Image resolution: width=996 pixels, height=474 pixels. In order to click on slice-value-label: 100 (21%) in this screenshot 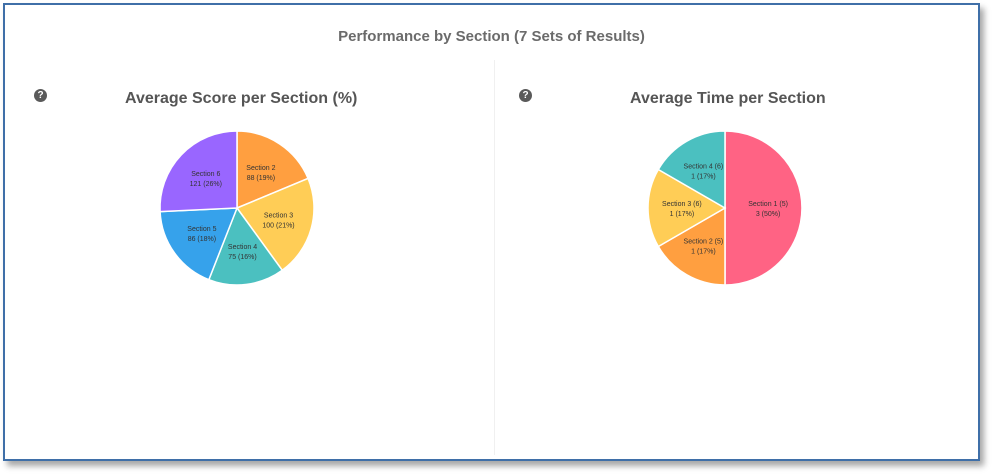, I will do `click(278, 226)`.